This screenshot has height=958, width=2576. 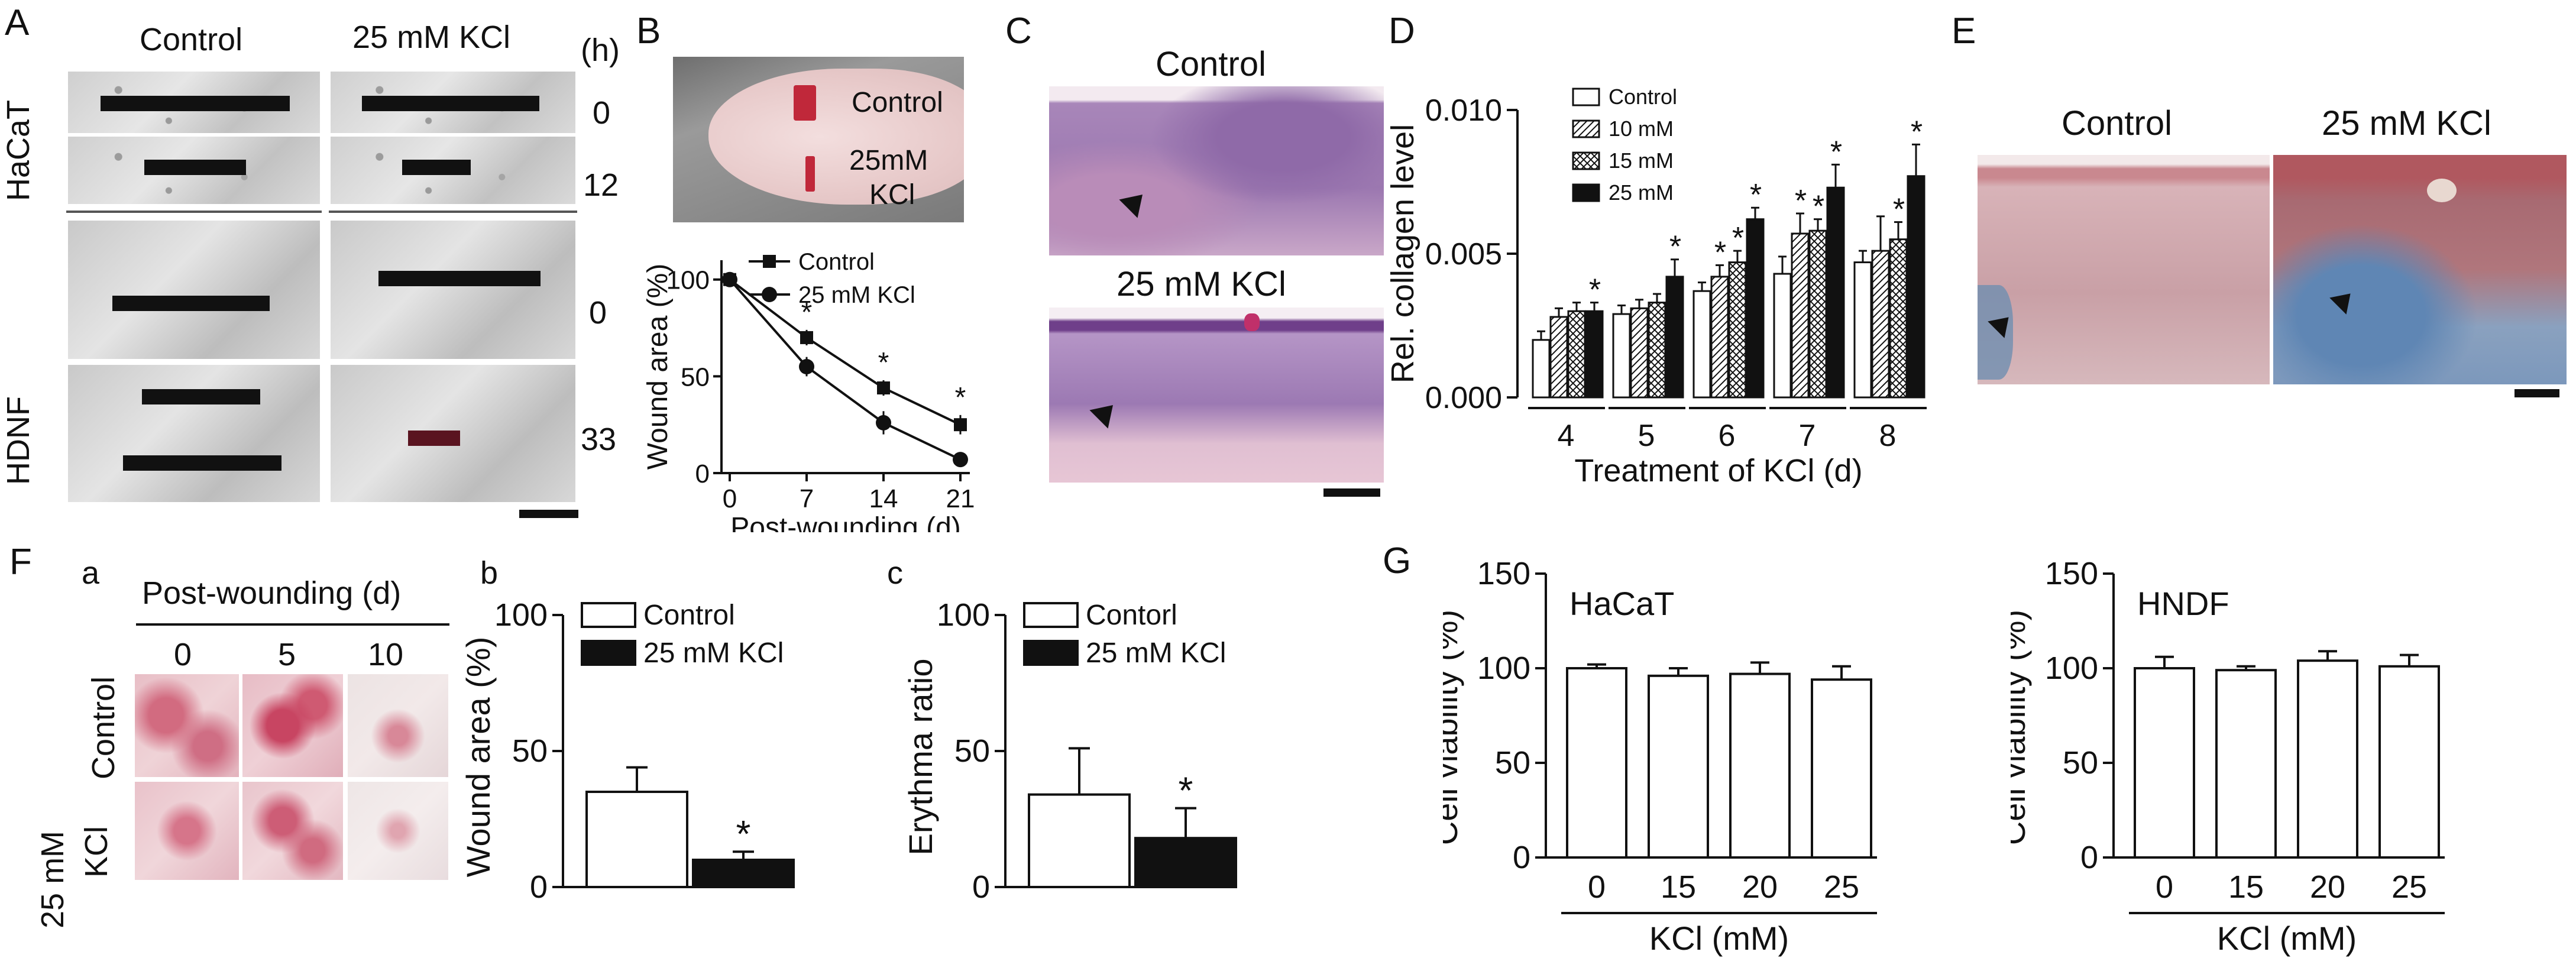 What do you see at coordinates (601, 185) in the screenshot?
I see `panel-a-time-12: 12` at bounding box center [601, 185].